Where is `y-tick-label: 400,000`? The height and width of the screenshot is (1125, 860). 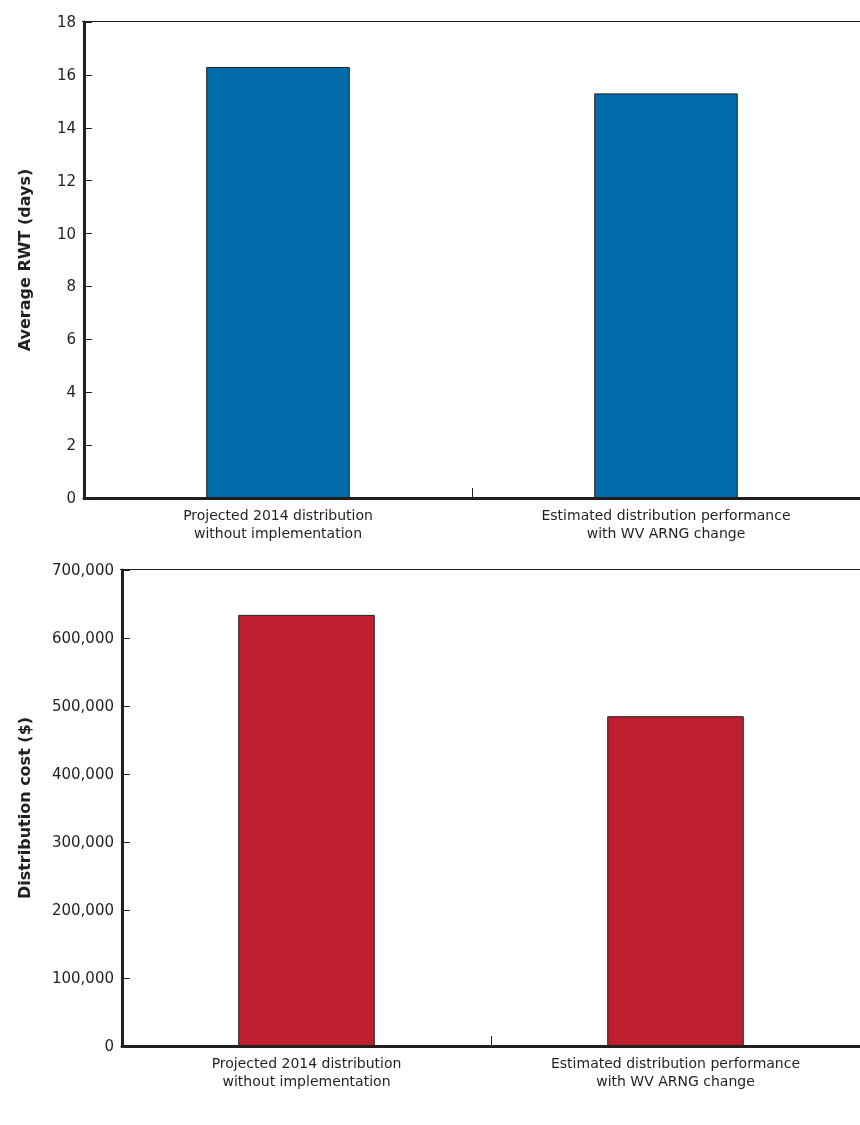
y-tick-label: 400,000 is located at coordinates (82, 774).